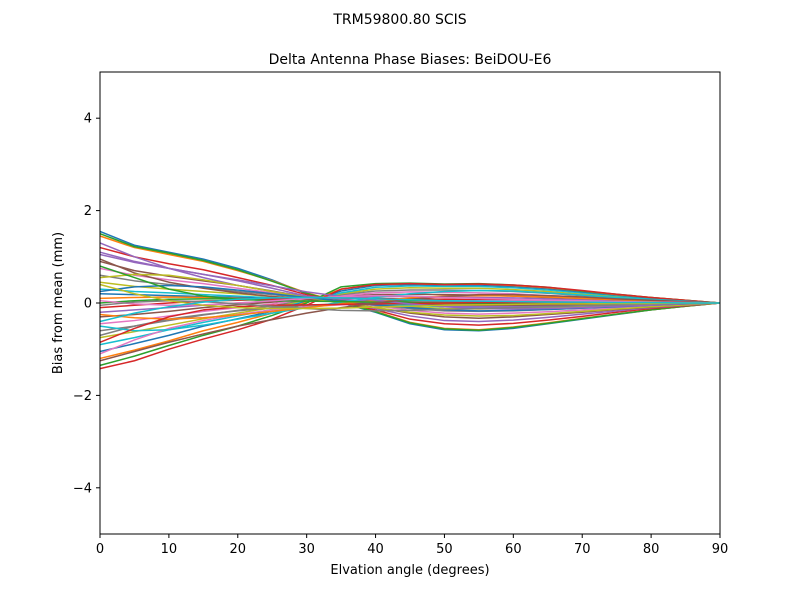 The image size is (800, 600). What do you see at coordinates (412, 545) in the screenshot?
I see `x-axis-ticks: 0 10 20 30 40 50 60 70 80 90` at bounding box center [412, 545].